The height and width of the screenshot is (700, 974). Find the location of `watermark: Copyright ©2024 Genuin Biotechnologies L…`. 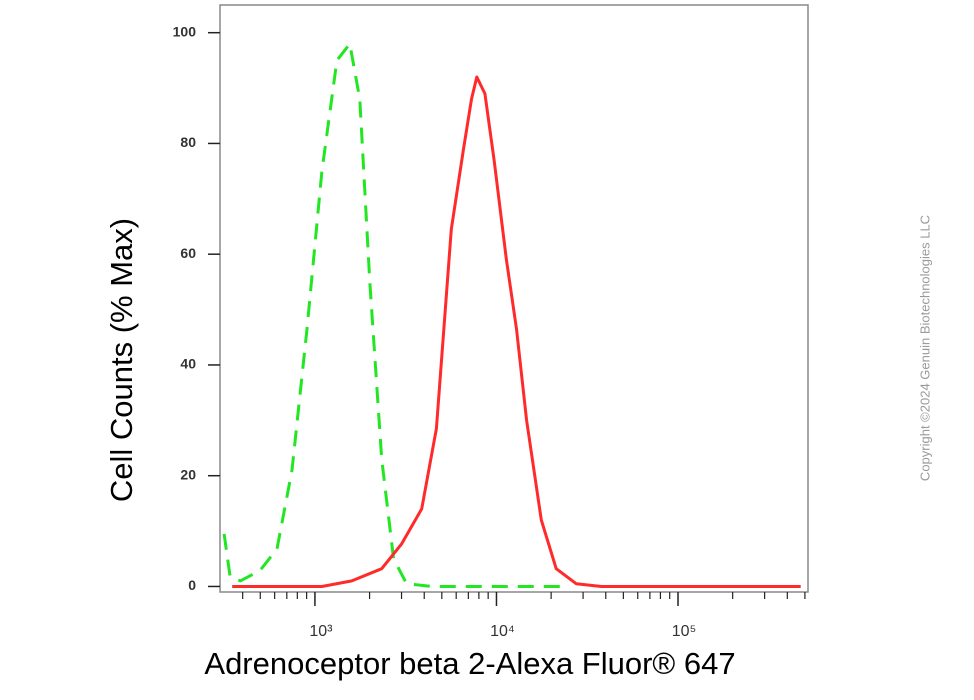

watermark: Copyright ©2024 Genuin Biotechnologies L… is located at coordinates (924, 348).